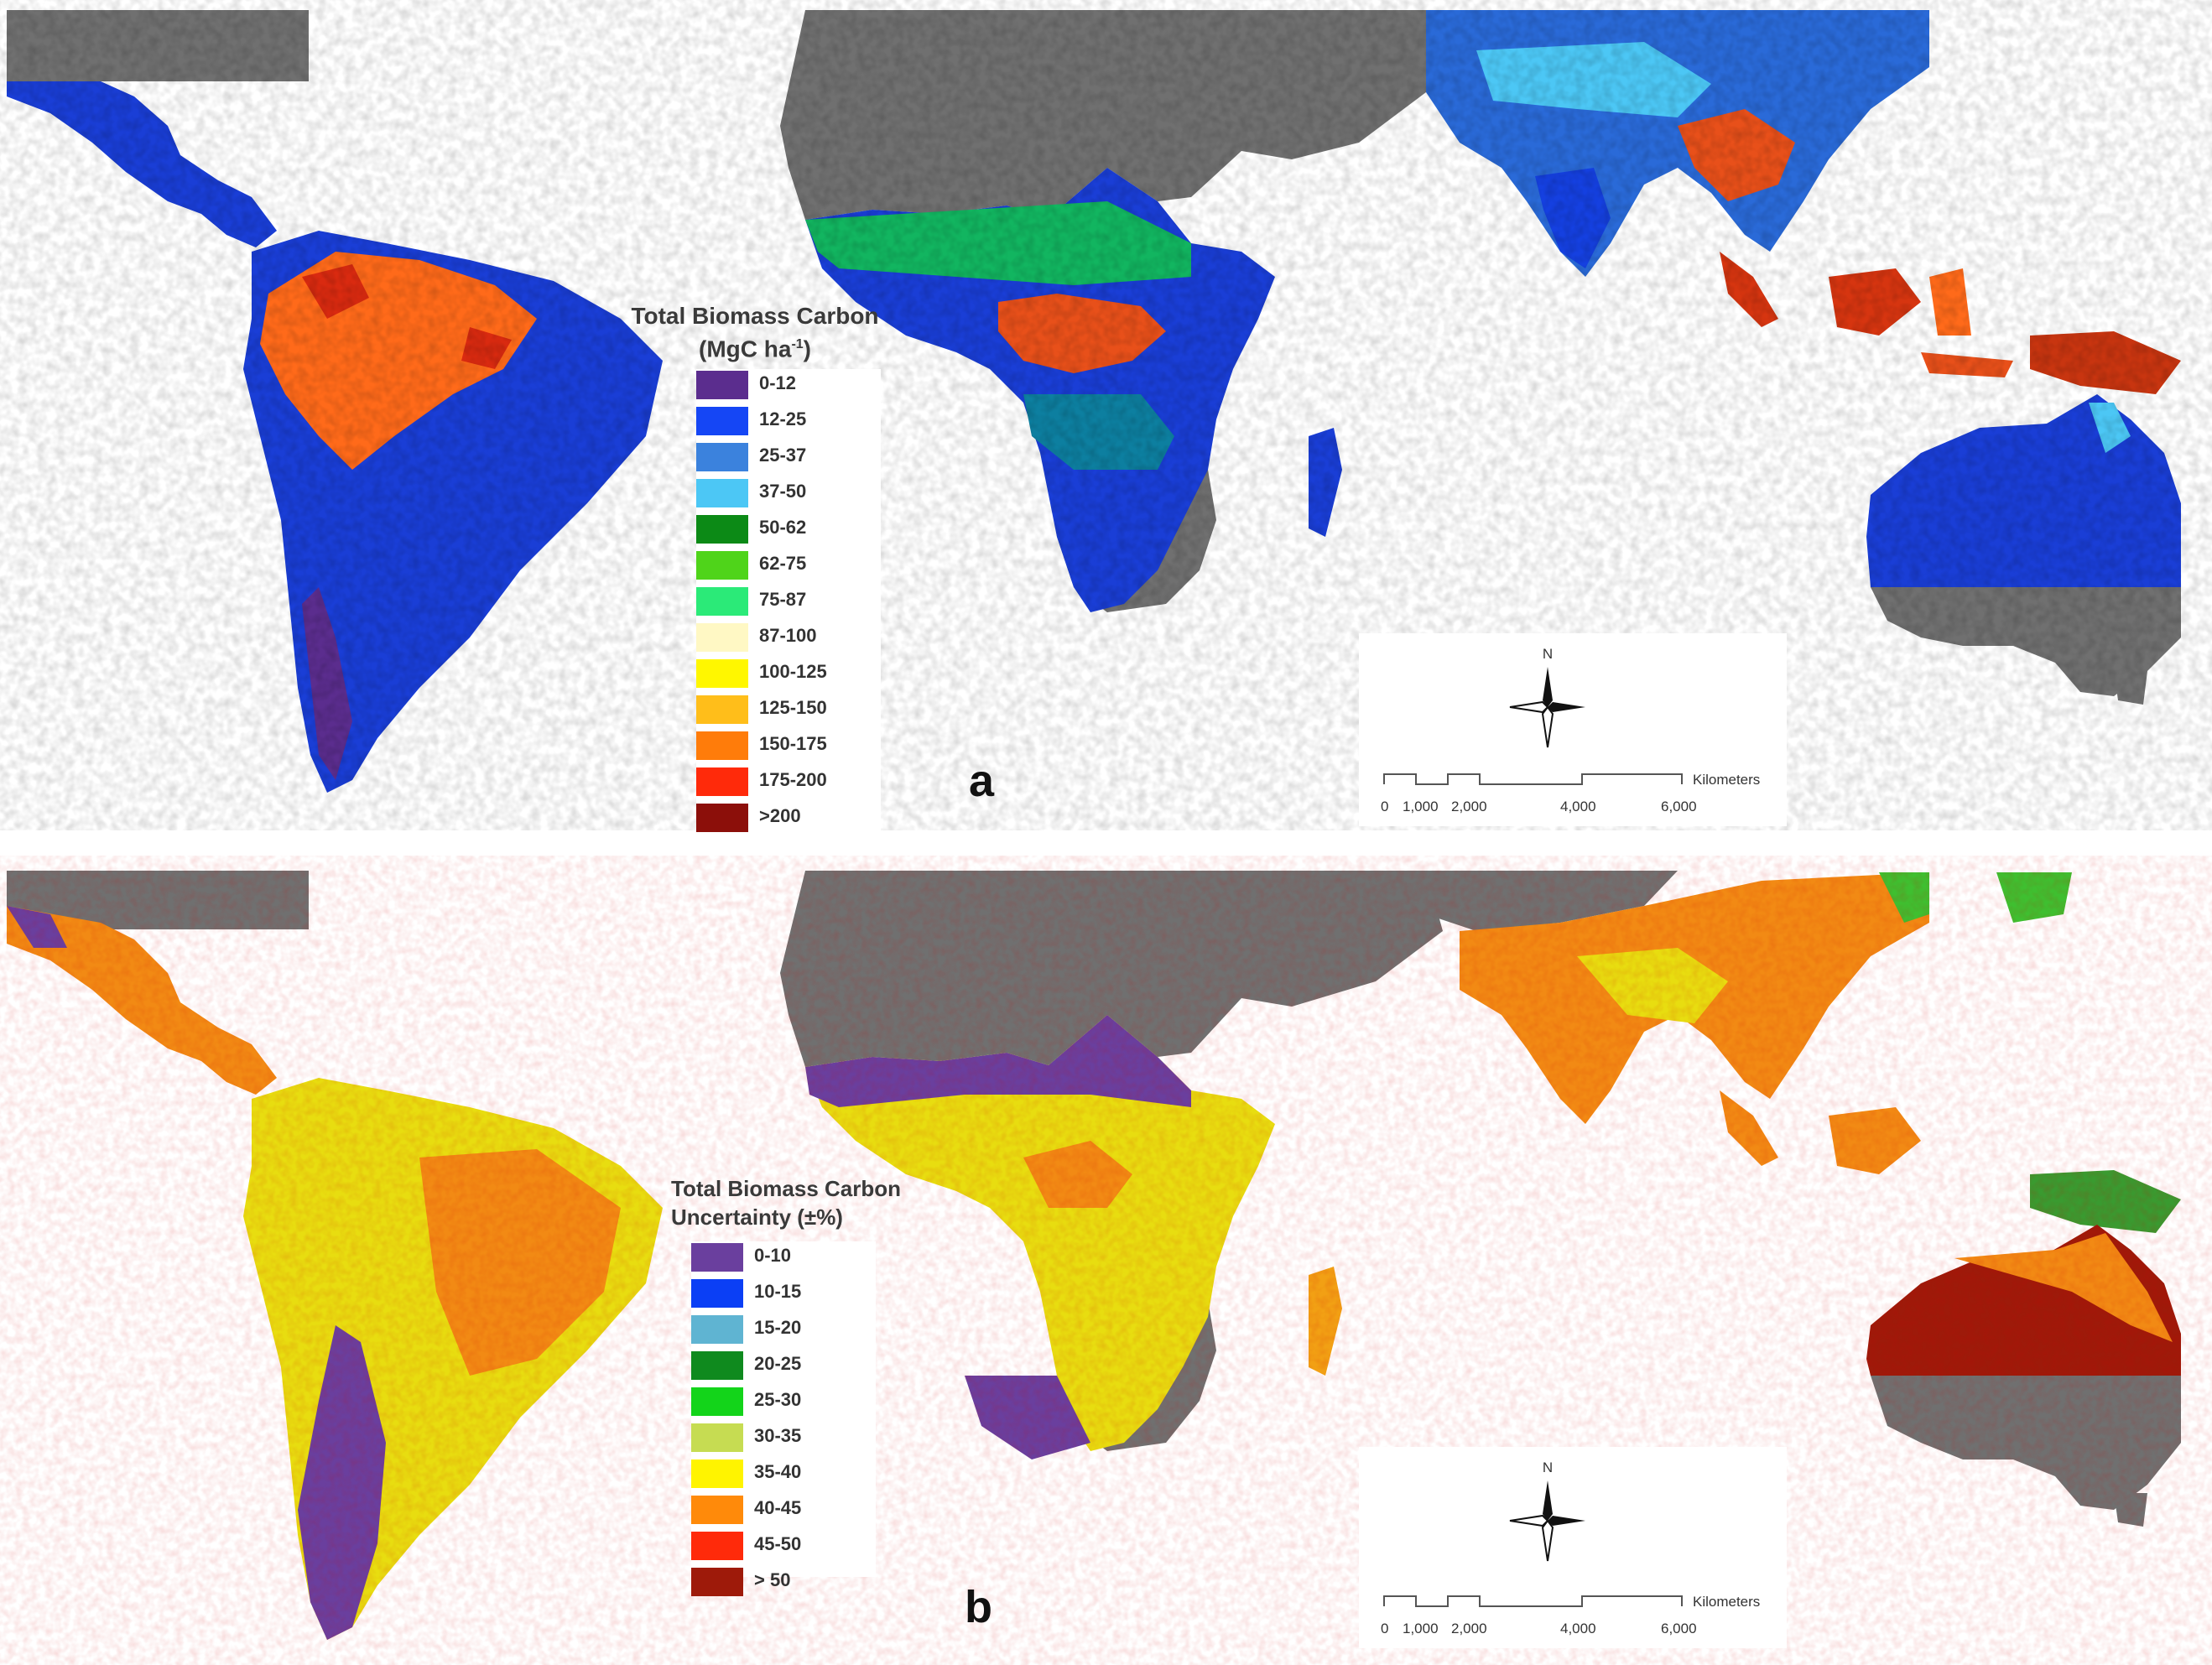 Image resolution: width=2212 pixels, height=1665 pixels. Describe the element at coordinates (807, 349) in the screenshot. I see `legend-unit-close: )` at that location.